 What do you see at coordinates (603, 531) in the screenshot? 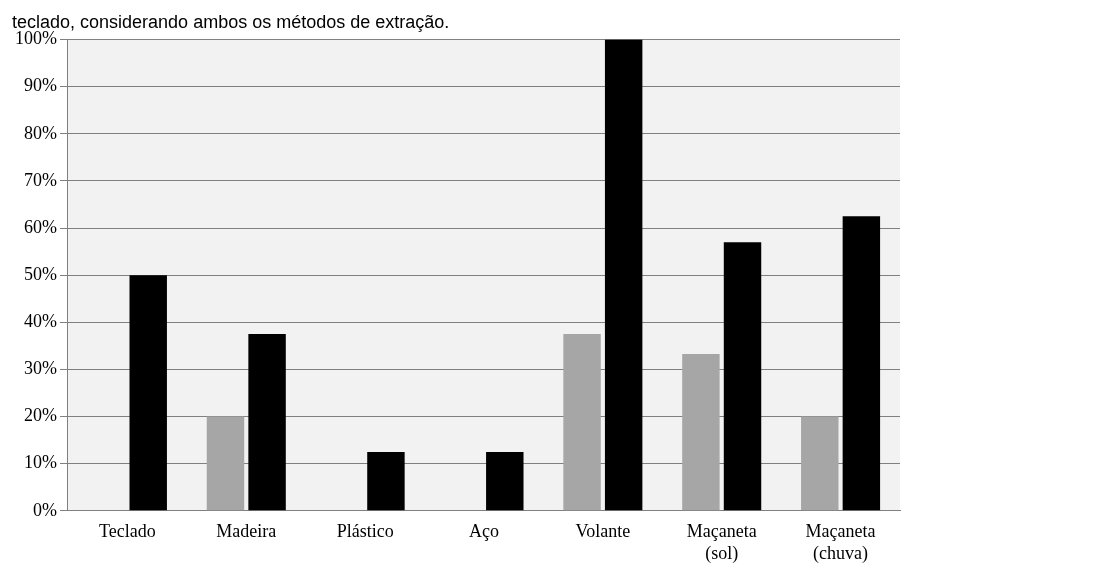
I see `x-tick-label: Volante` at bounding box center [603, 531].